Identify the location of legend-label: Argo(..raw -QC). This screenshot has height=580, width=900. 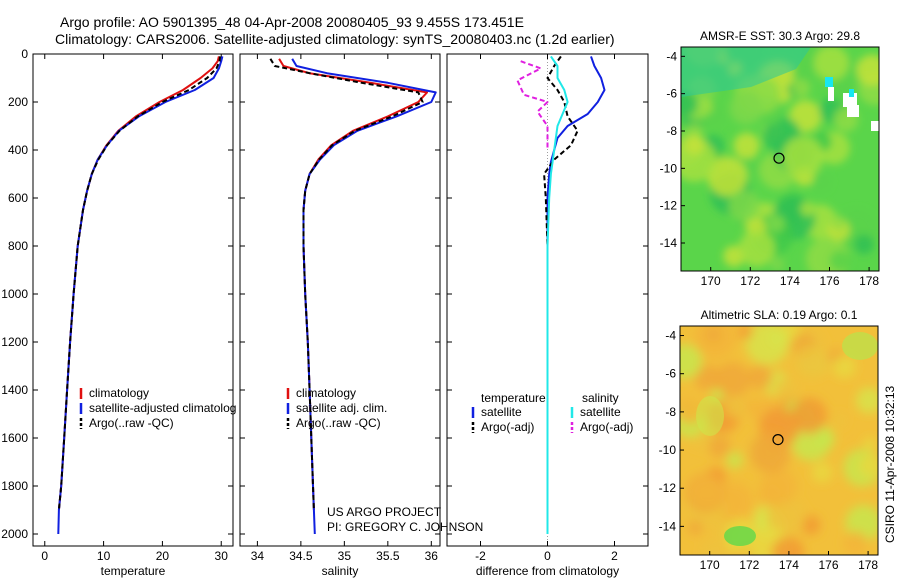
(131, 423).